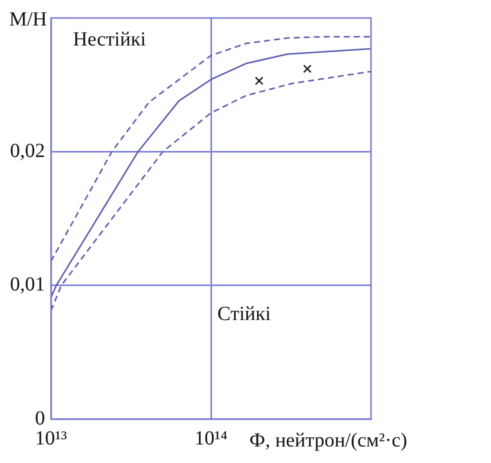  What do you see at coordinates (109, 39) in the screenshot?
I see `annotation: Нестійкі` at bounding box center [109, 39].